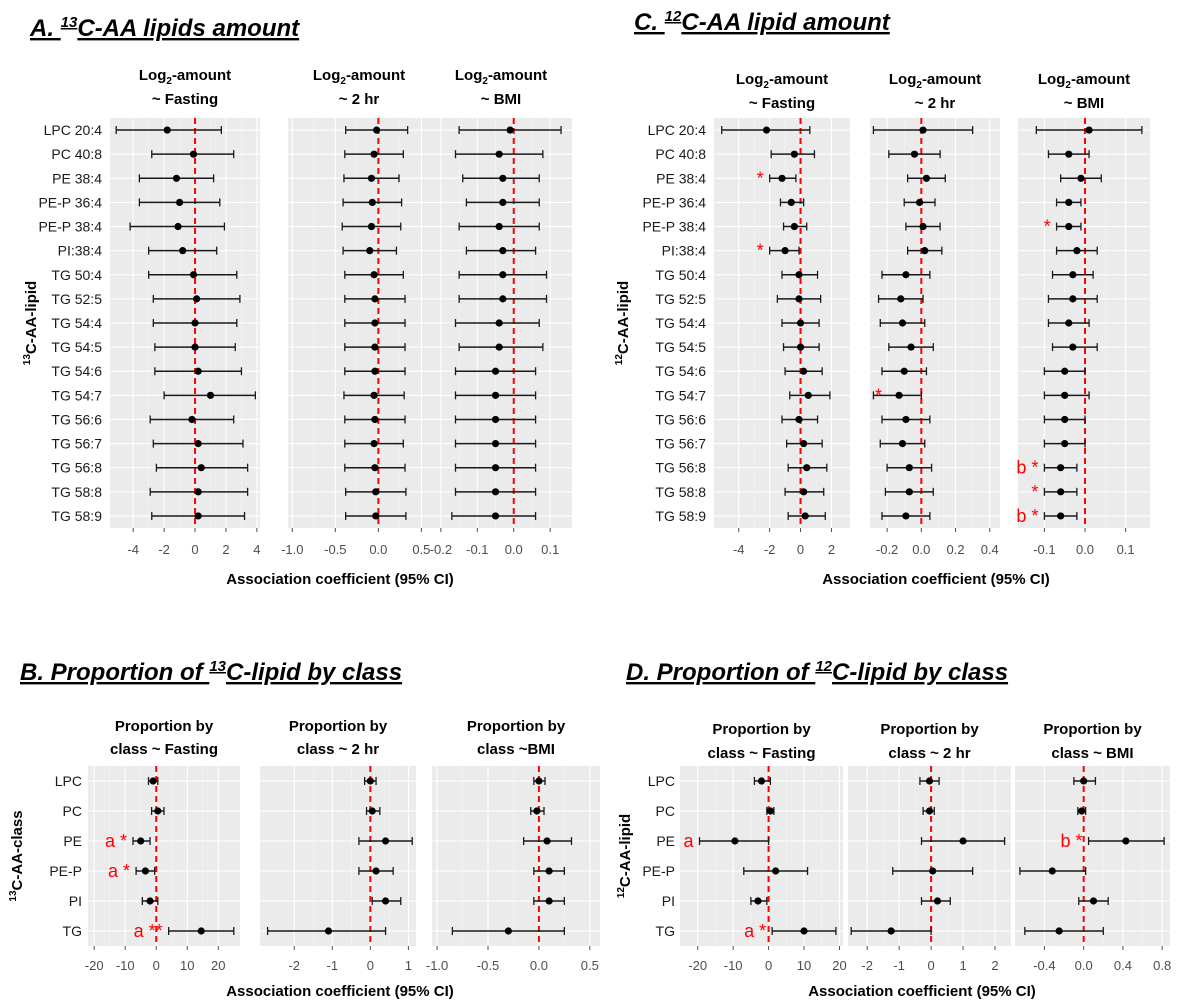  I want to click on x-tick-label: -0.4, so click(1044, 965).